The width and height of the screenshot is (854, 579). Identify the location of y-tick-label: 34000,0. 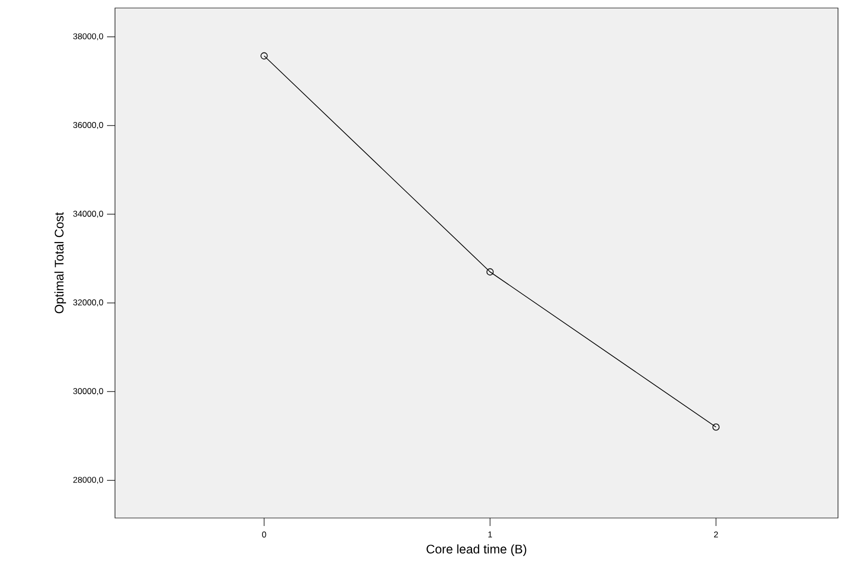
(88, 214).